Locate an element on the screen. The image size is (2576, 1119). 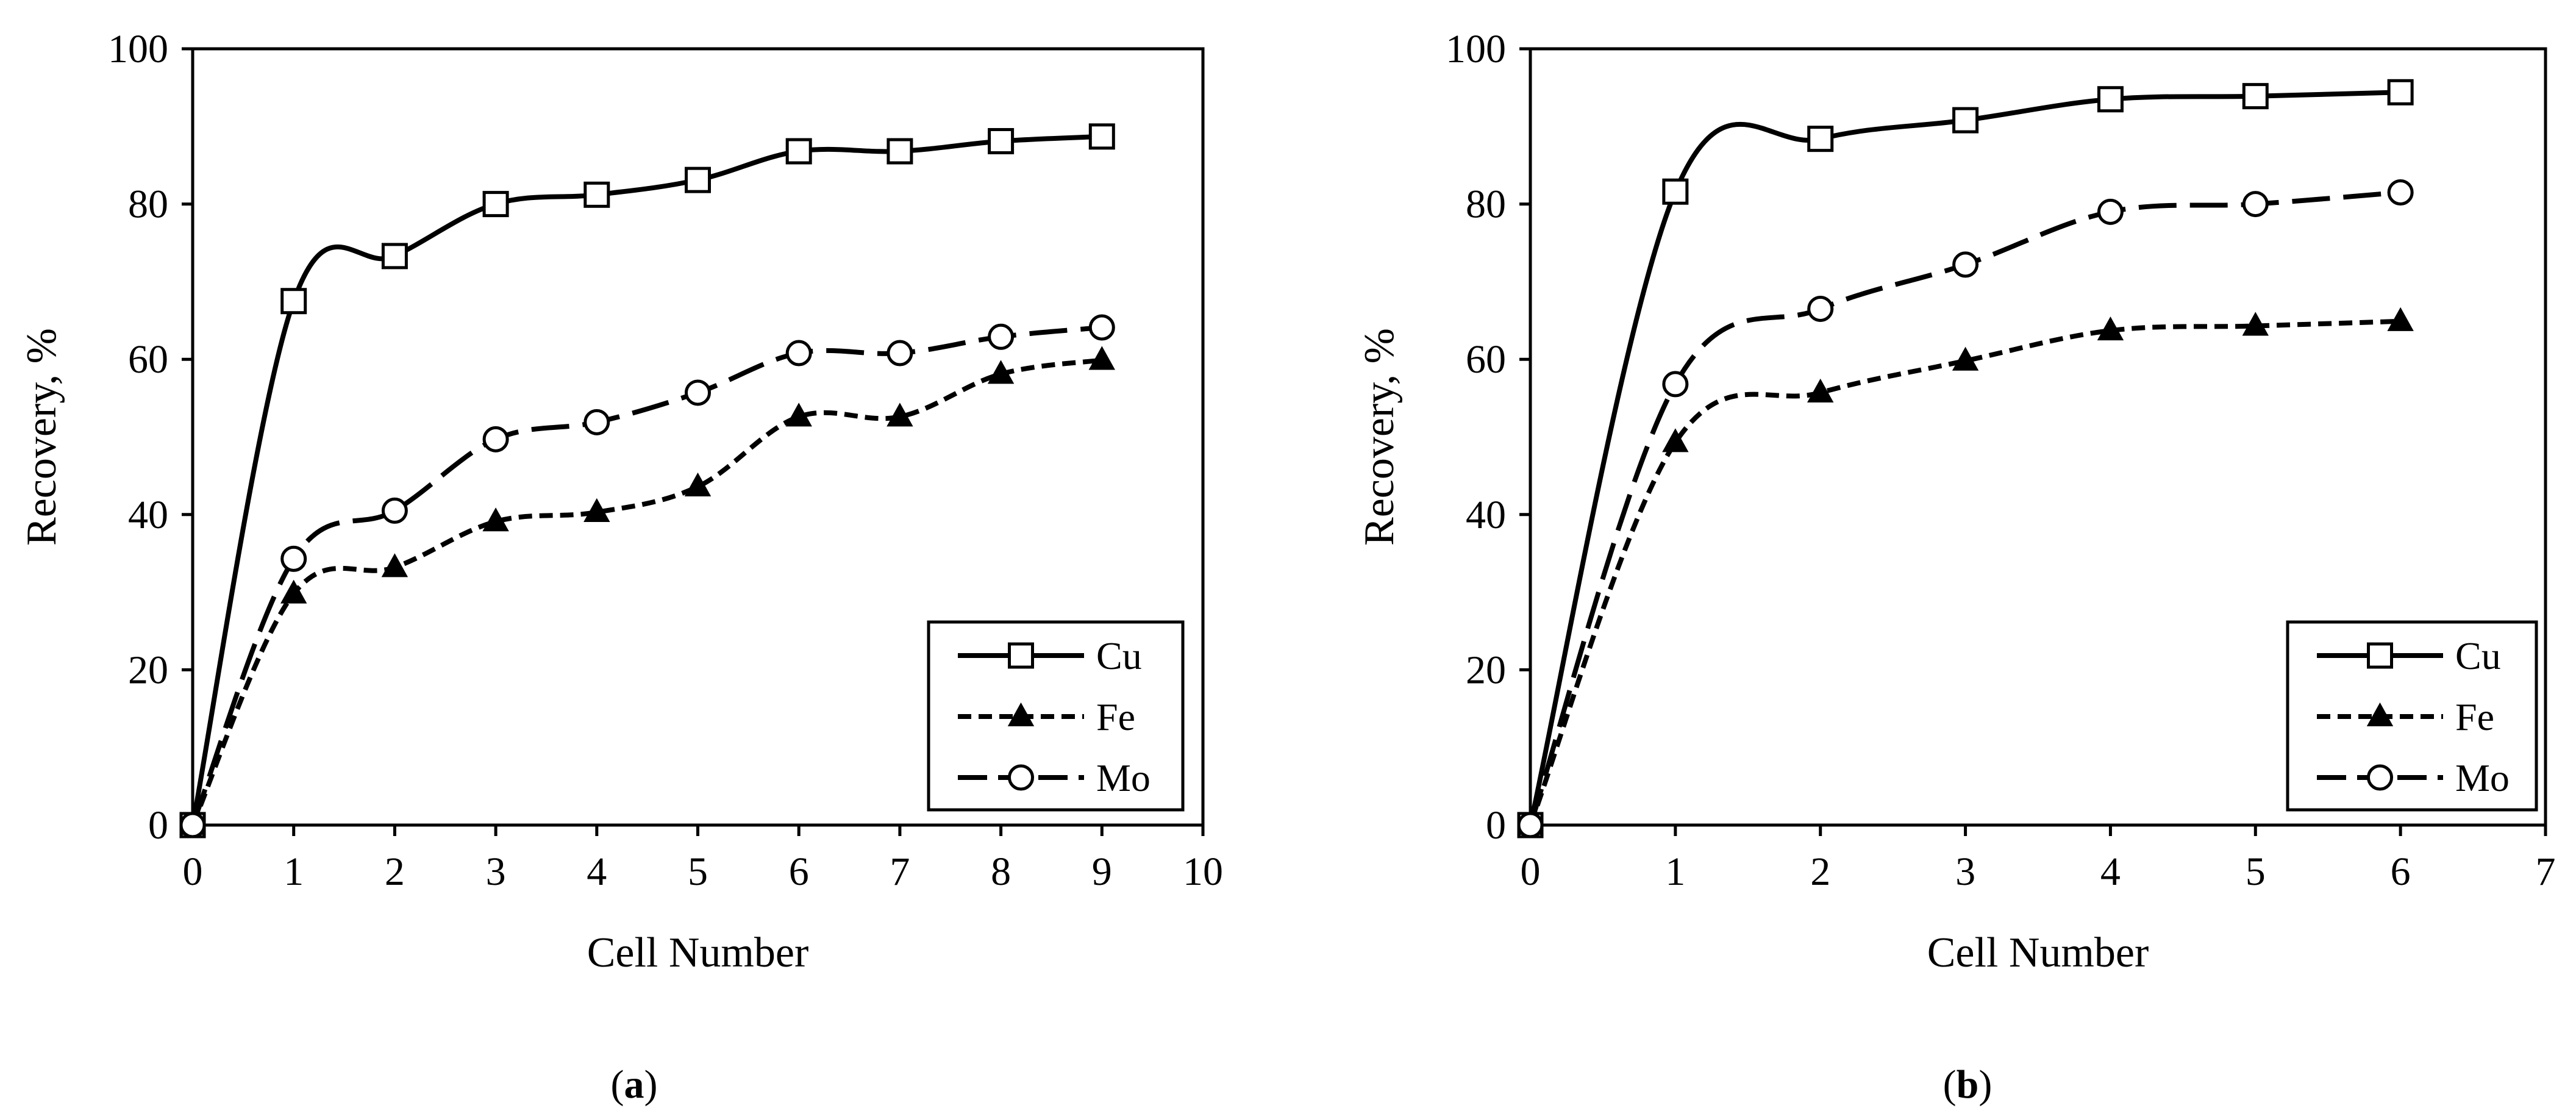
panel-label: (b) is located at coordinates (1968, 1084).